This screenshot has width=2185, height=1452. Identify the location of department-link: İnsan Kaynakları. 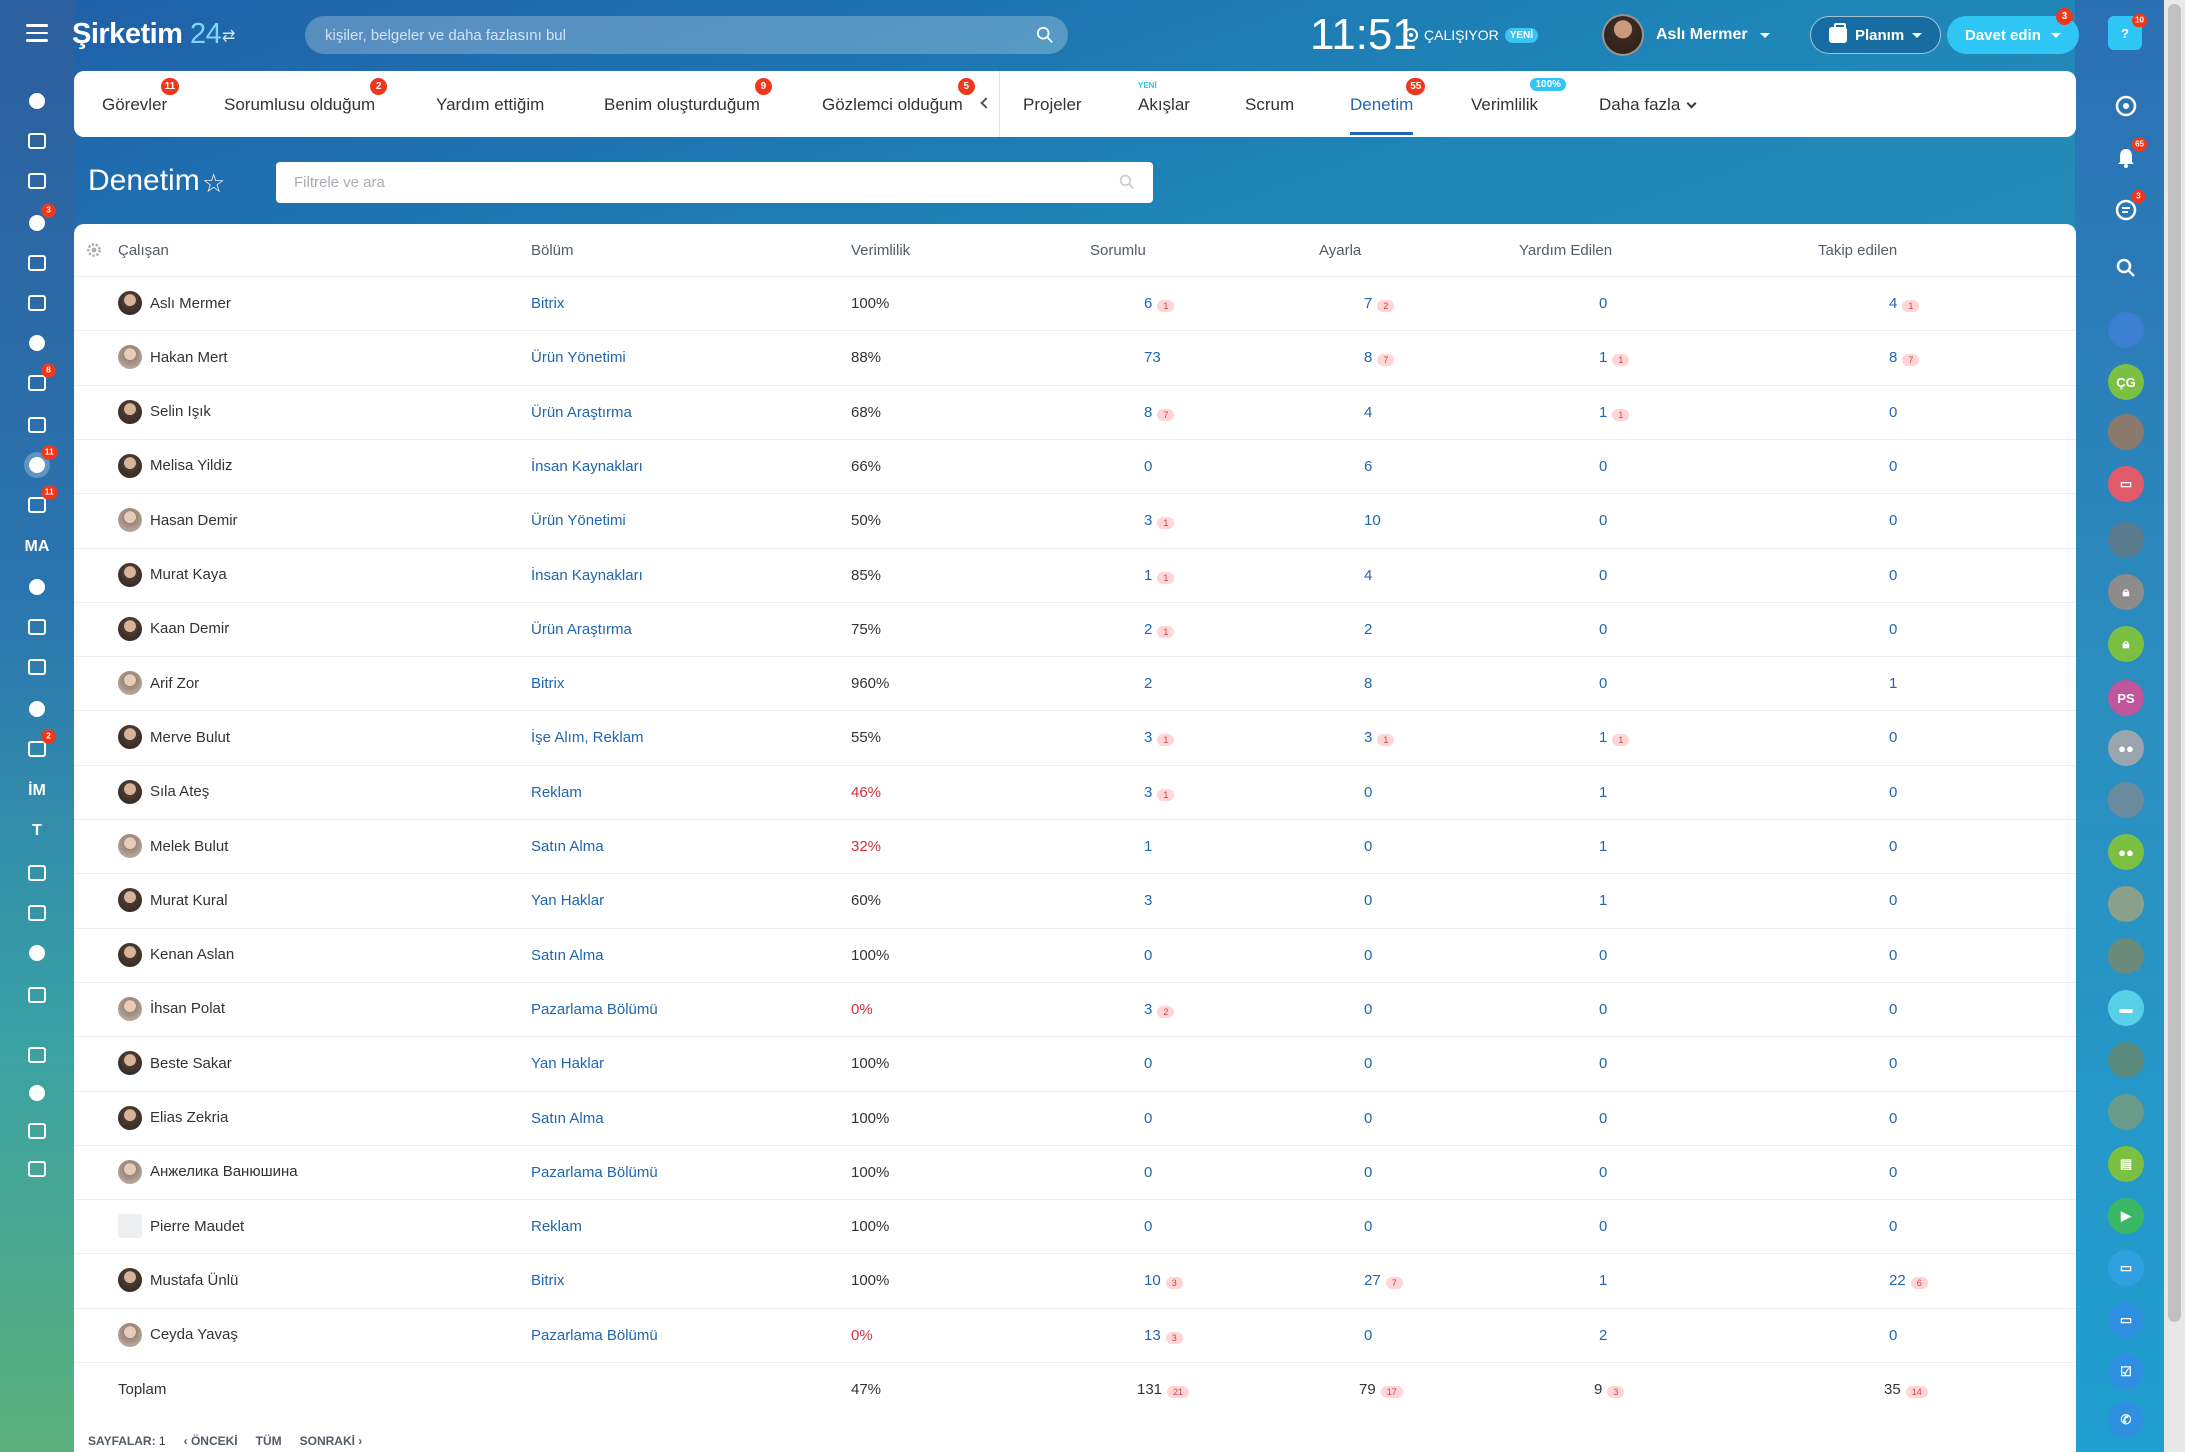
(587, 575).